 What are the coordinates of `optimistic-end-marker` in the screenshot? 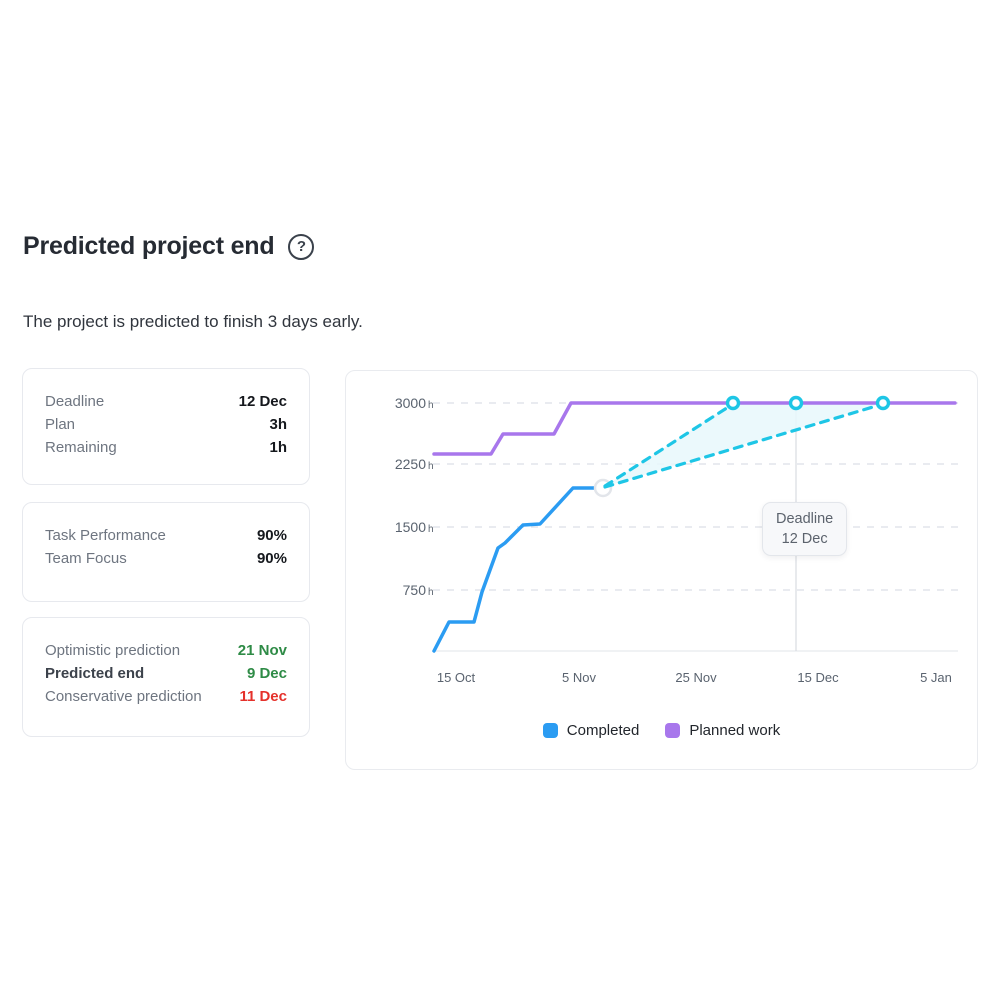 It's located at (733, 403).